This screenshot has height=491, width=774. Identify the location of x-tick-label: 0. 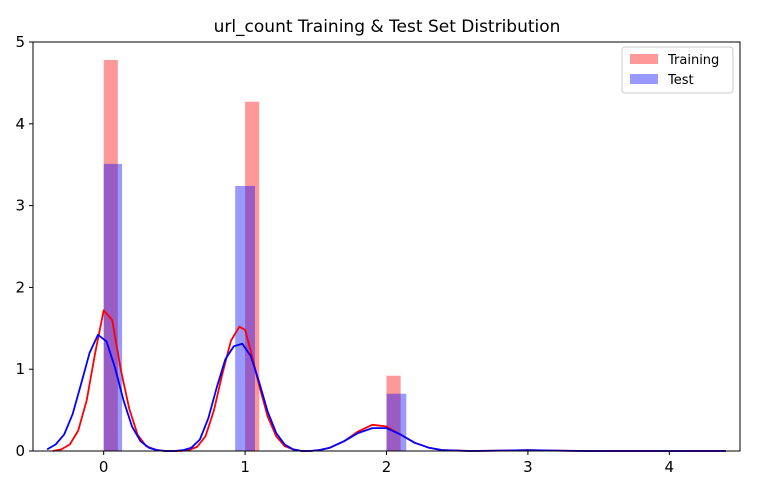
(104, 467).